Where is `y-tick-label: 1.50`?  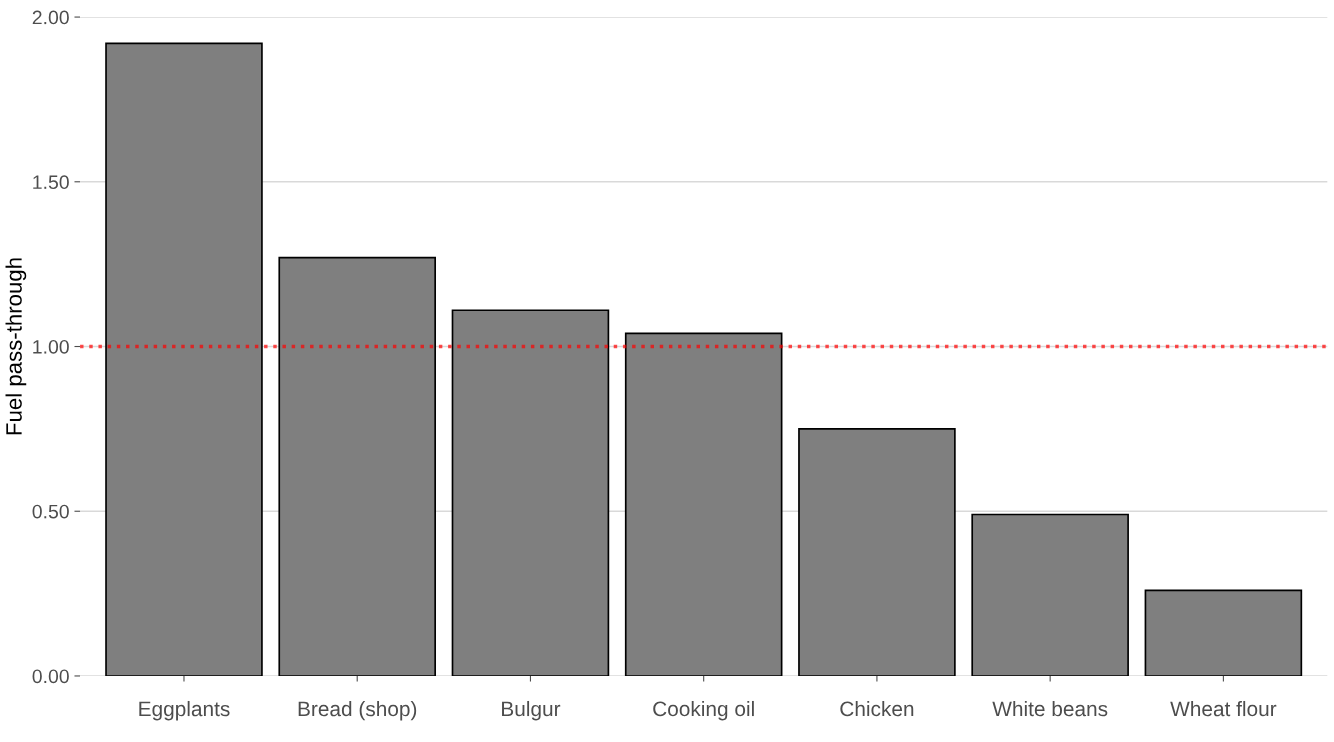
y-tick-label: 1.50 is located at coordinates (51, 182).